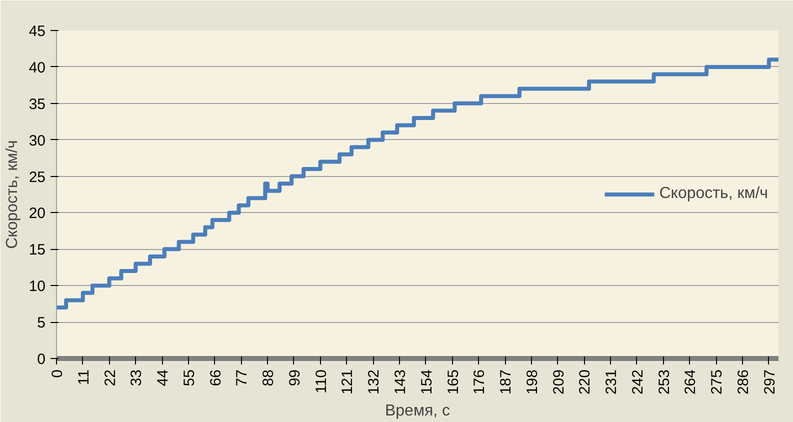  What do you see at coordinates (611, 382) in the screenshot?
I see `x-tick-label: 231` at bounding box center [611, 382].